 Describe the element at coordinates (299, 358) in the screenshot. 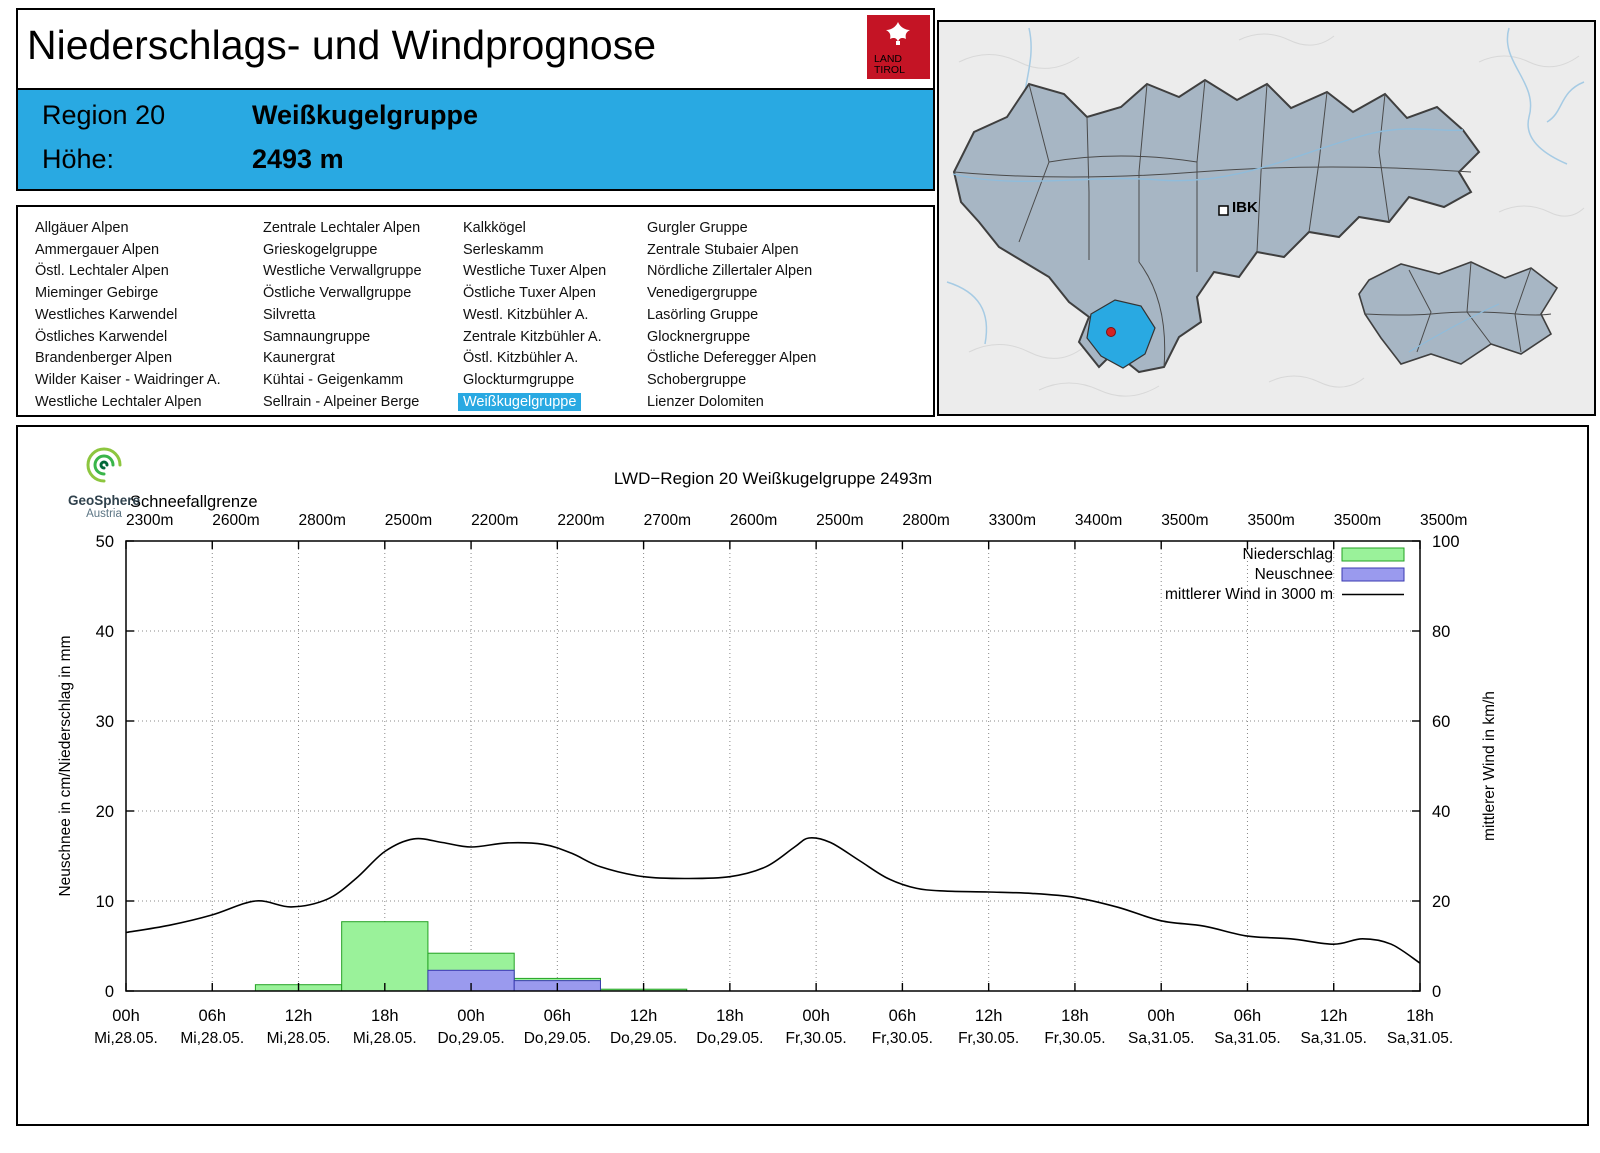

I see `region-list-item: Kaunergrat` at that location.